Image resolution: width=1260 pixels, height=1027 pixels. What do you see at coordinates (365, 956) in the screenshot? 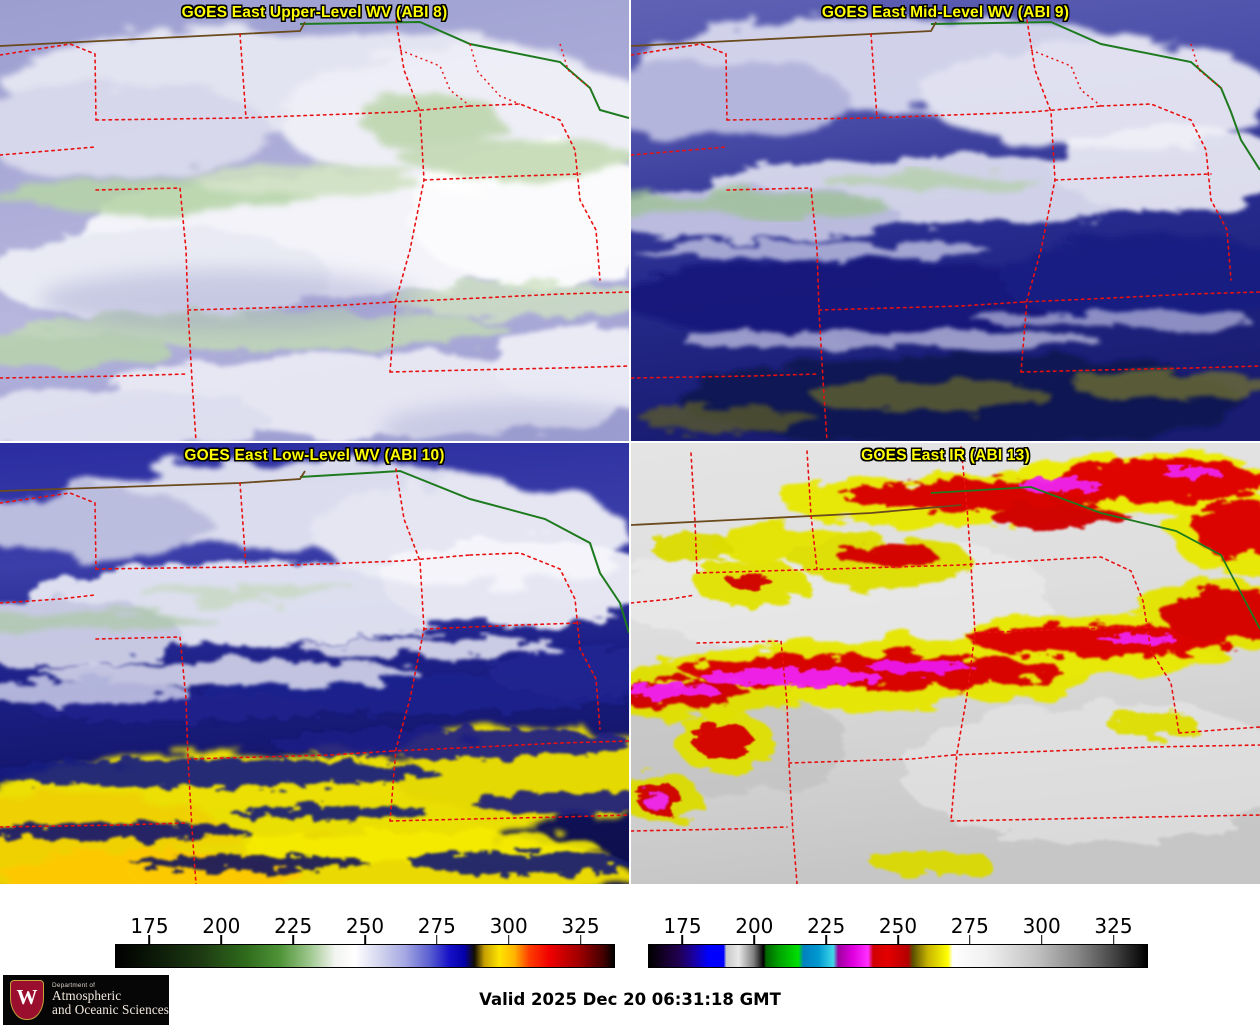
I see `wv-colorbar-strip` at bounding box center [365, 956].